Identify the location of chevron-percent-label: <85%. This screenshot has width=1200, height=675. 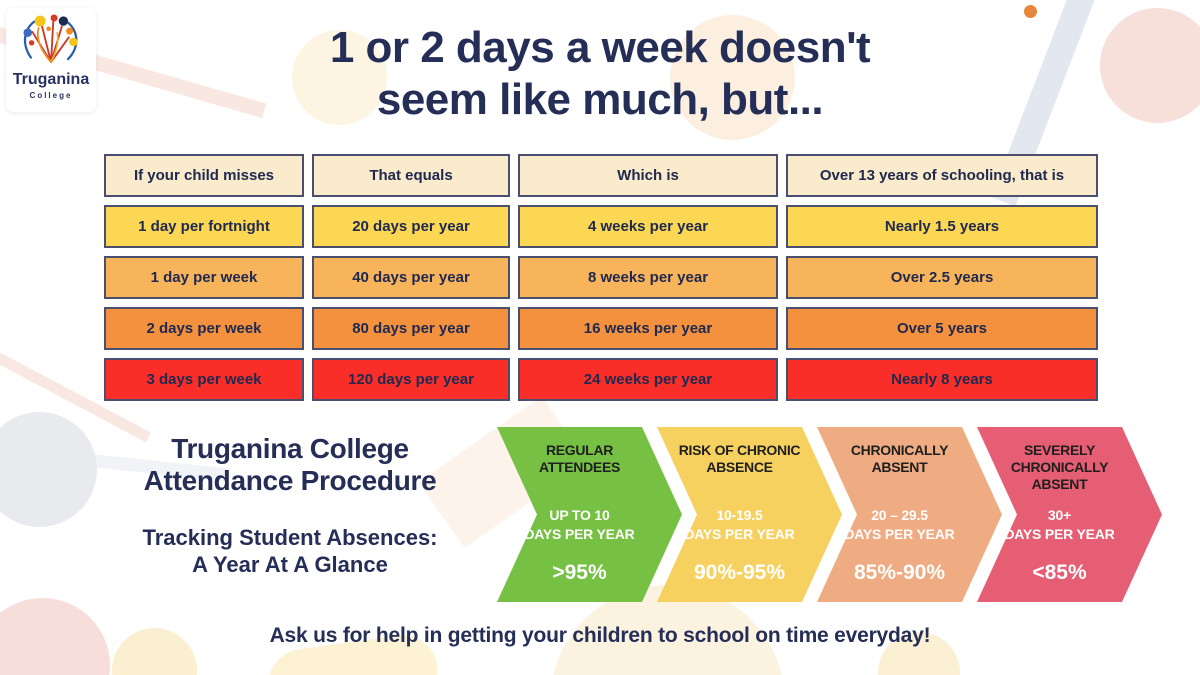
(1059, 572).